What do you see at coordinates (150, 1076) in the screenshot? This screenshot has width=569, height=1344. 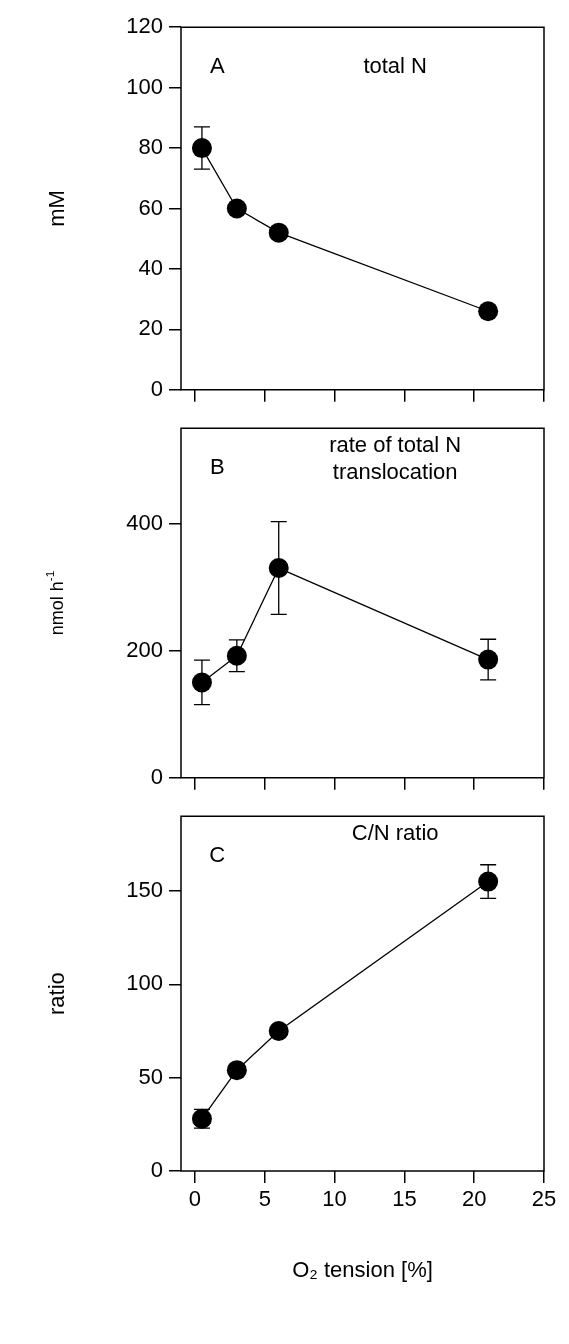 I see `y-tick-label: 50` at bounding box center [150, 1076].